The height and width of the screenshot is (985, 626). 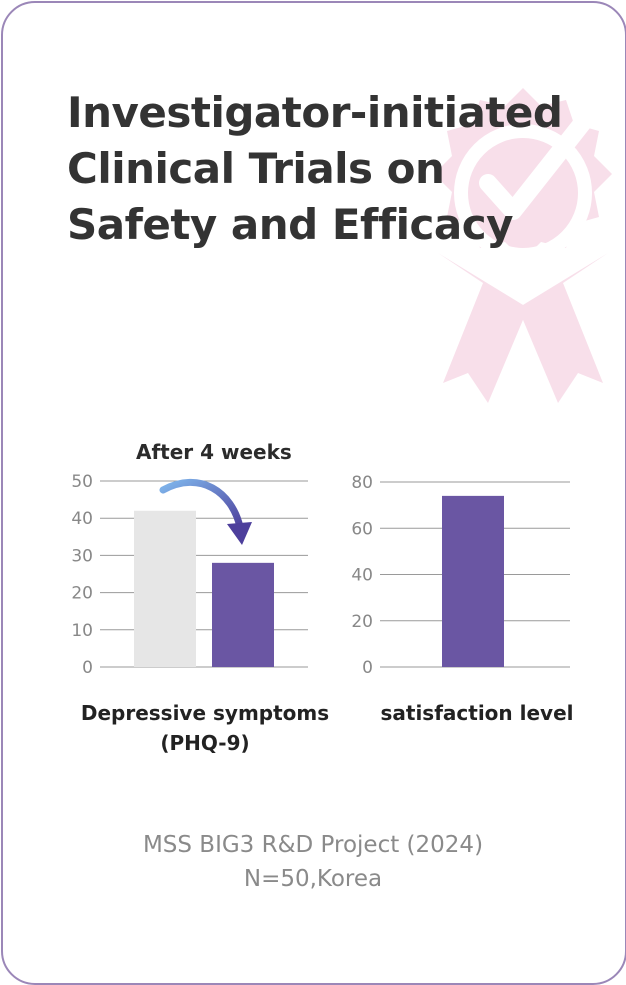 I want to click on chart1-xlabel: Depressive symptoms (PHQ-9), so click(x=205, y=728).